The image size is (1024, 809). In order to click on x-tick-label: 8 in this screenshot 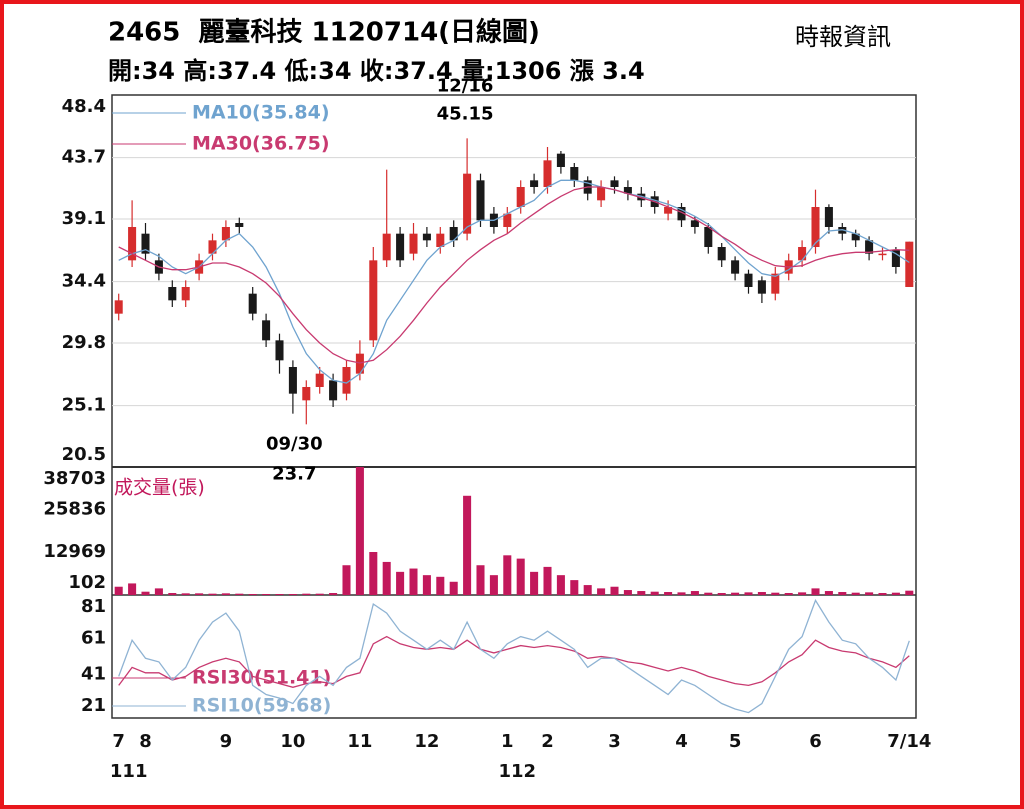, I will do `click(145, 741)`.